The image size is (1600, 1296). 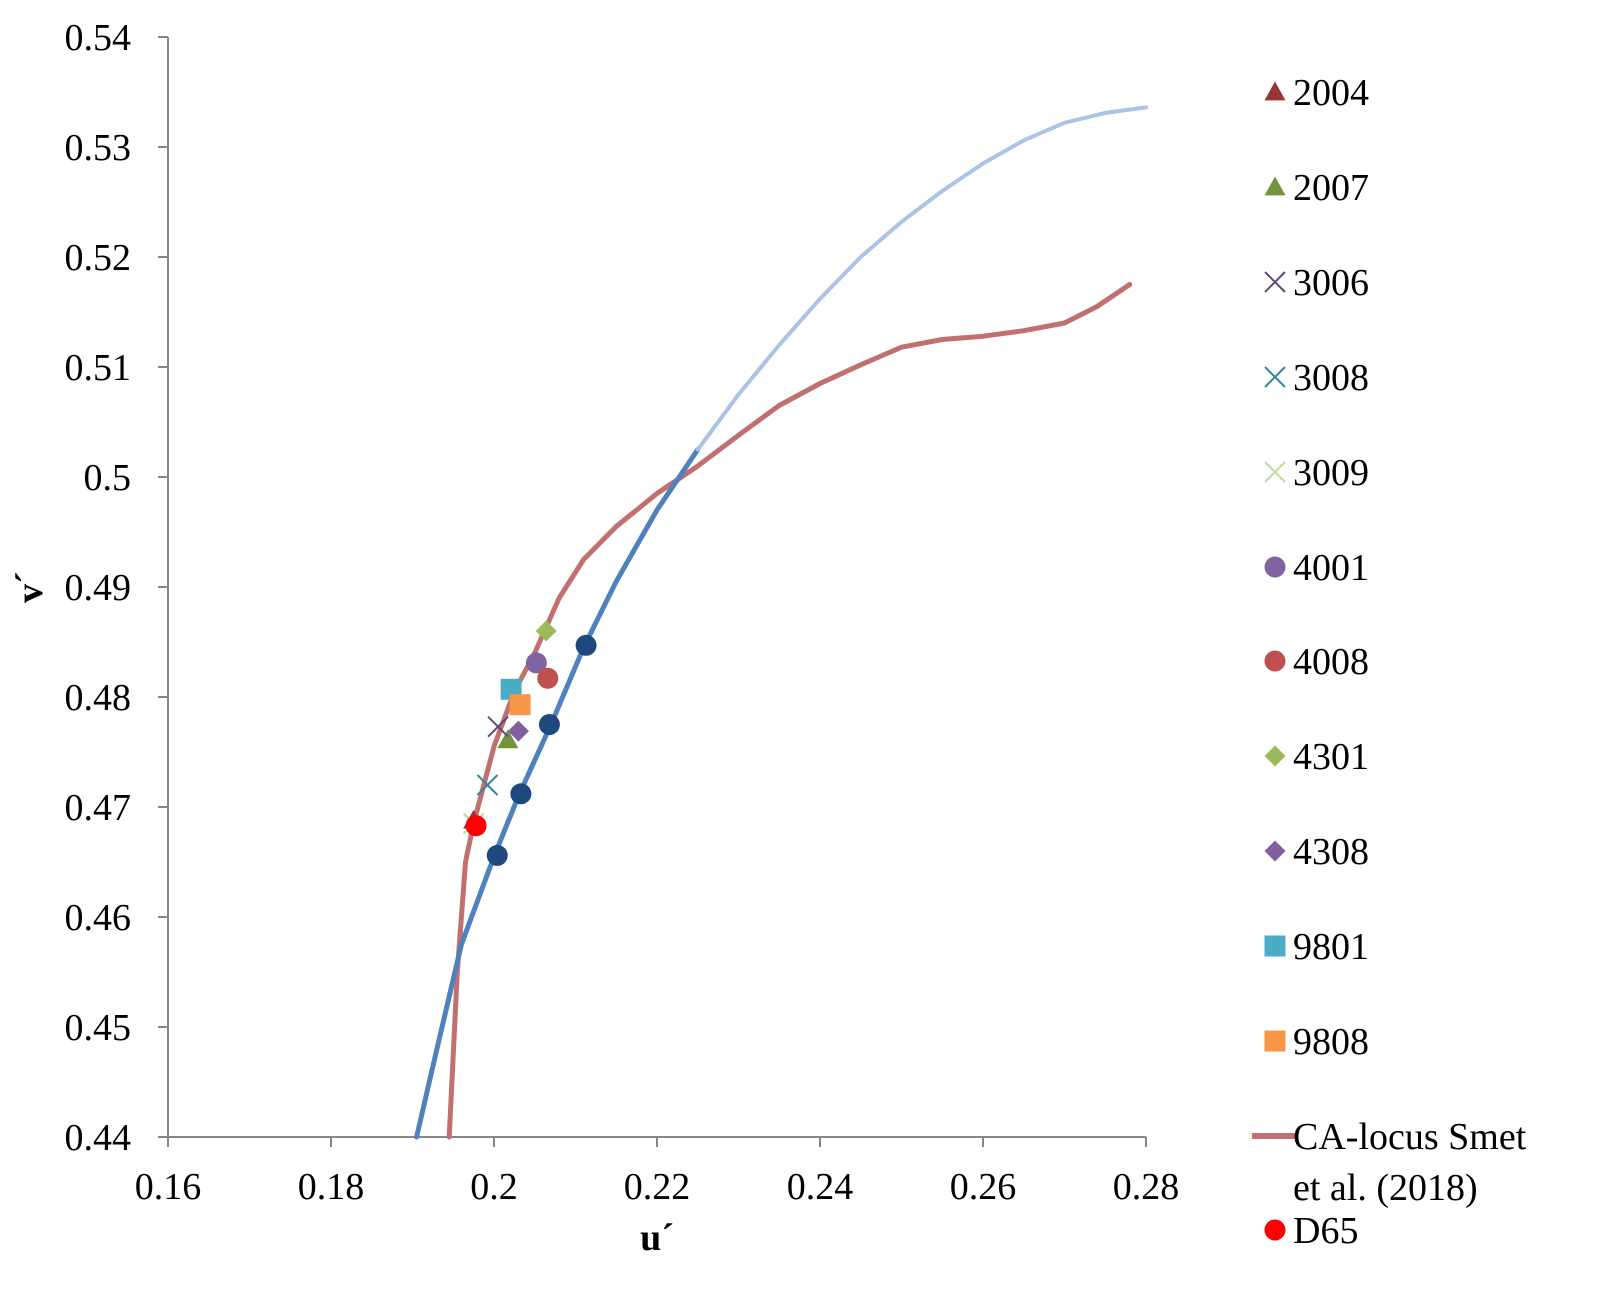 I want to click on y-tick-label: 0.44, so click(x=98, y=1138).